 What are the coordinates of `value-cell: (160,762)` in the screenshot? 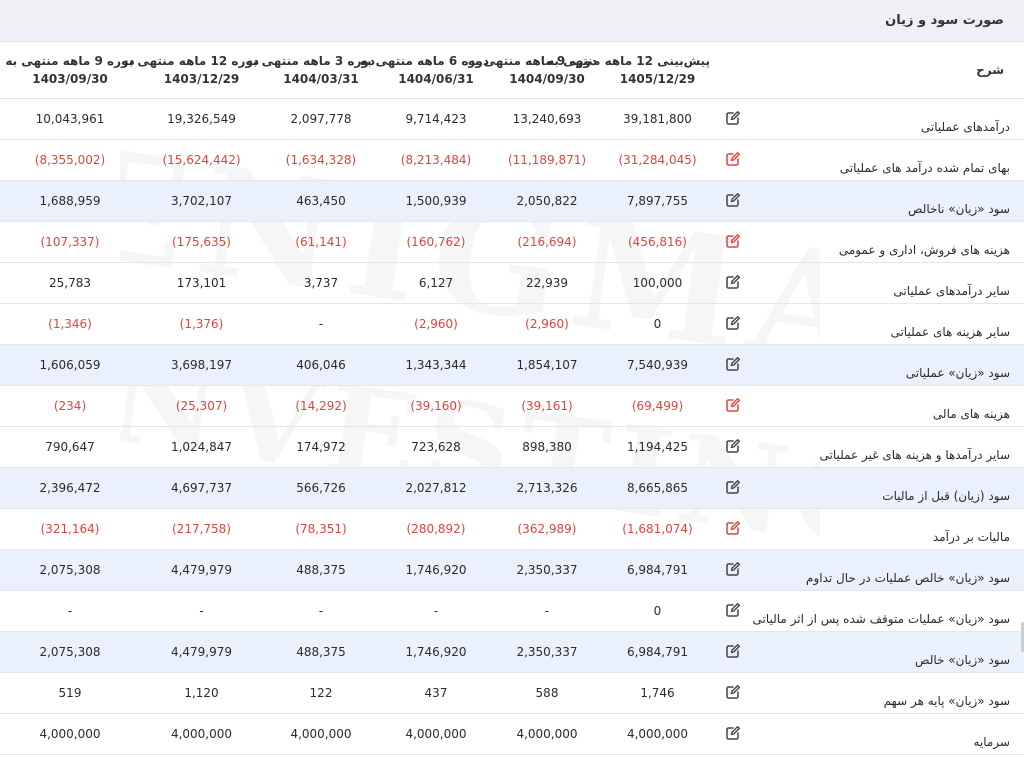 It's located at (436, 242).